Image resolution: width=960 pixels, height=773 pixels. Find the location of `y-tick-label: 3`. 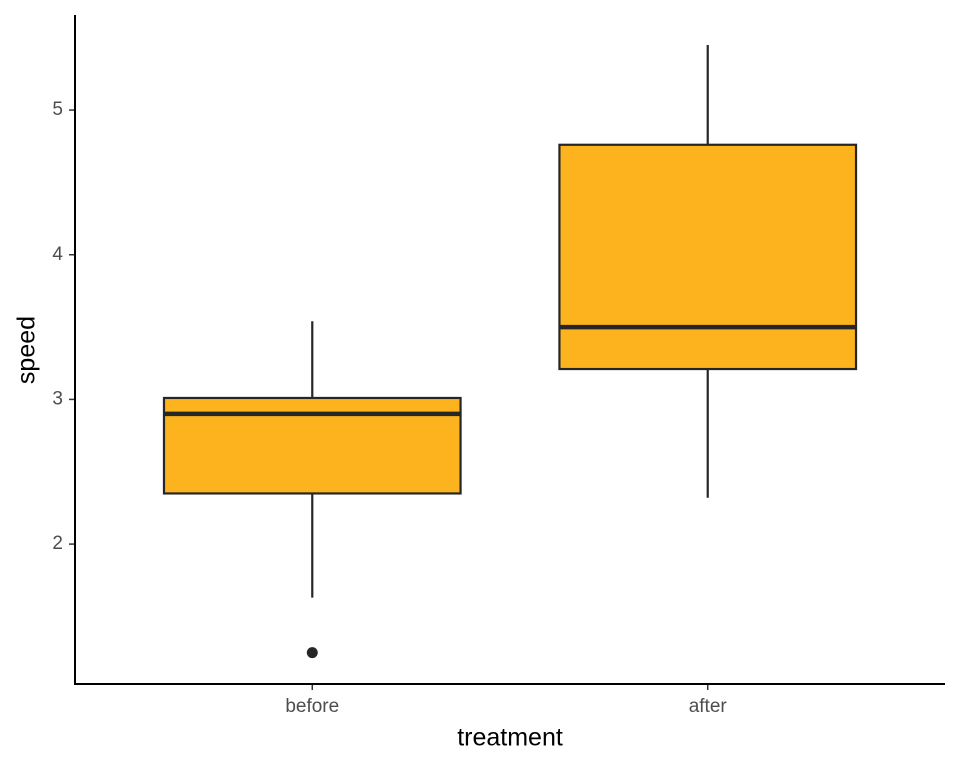

y-tick-label: 3 is located at coordinates (57, 398).